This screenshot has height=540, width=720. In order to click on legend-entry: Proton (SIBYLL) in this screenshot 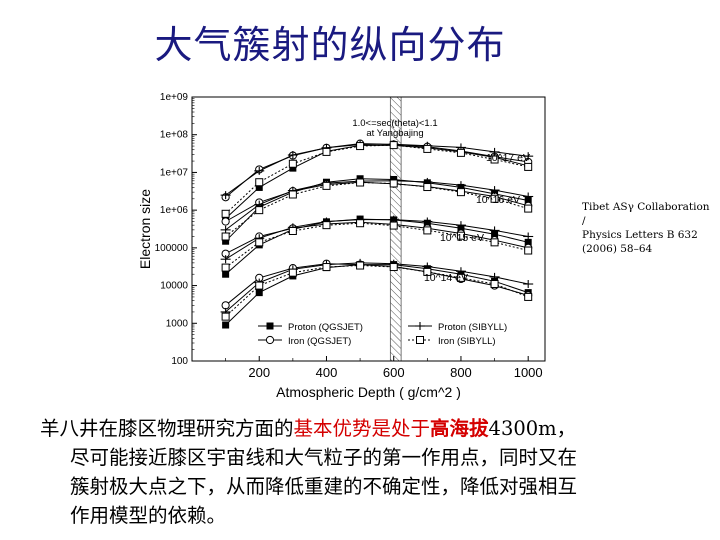, I will do `click(457, 327)`.